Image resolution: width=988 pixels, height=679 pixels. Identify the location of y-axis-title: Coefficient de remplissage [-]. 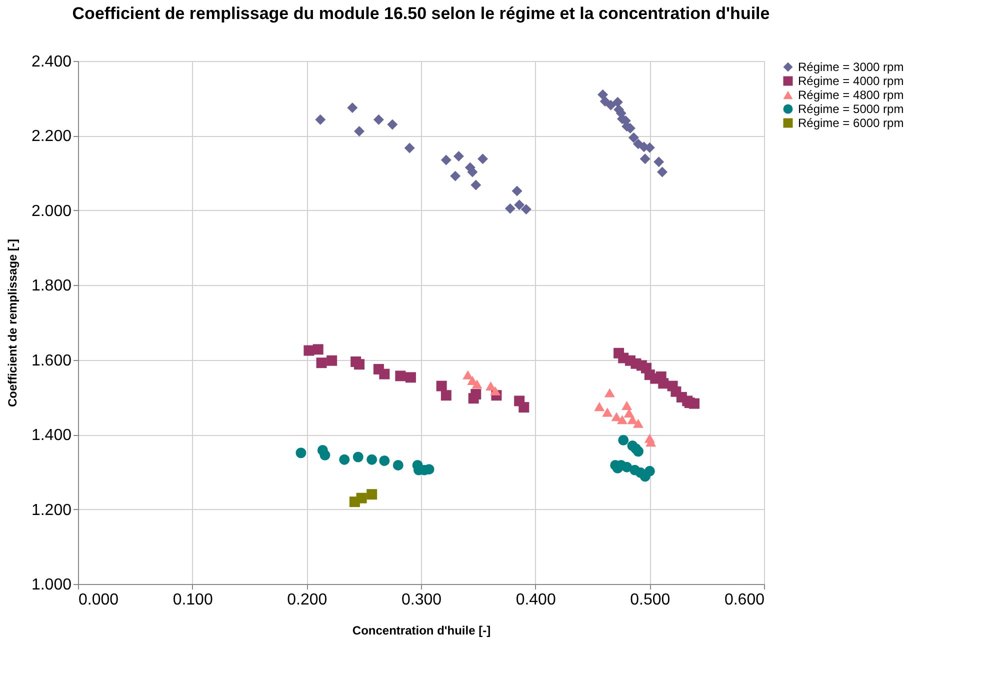
(12, 323).